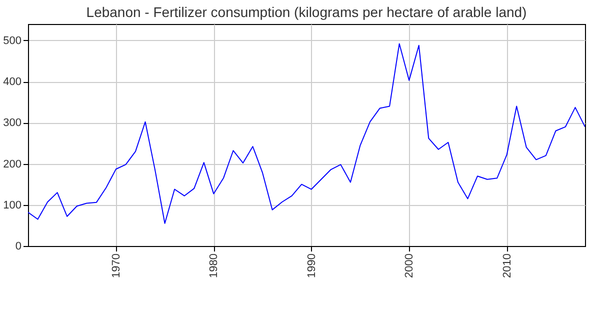  I want to click on y-tick-label: 100, so click(12, 205).